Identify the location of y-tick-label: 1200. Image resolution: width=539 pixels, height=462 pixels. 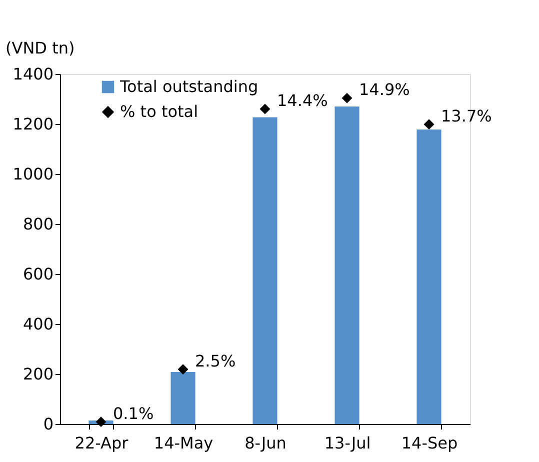
(33, 124).